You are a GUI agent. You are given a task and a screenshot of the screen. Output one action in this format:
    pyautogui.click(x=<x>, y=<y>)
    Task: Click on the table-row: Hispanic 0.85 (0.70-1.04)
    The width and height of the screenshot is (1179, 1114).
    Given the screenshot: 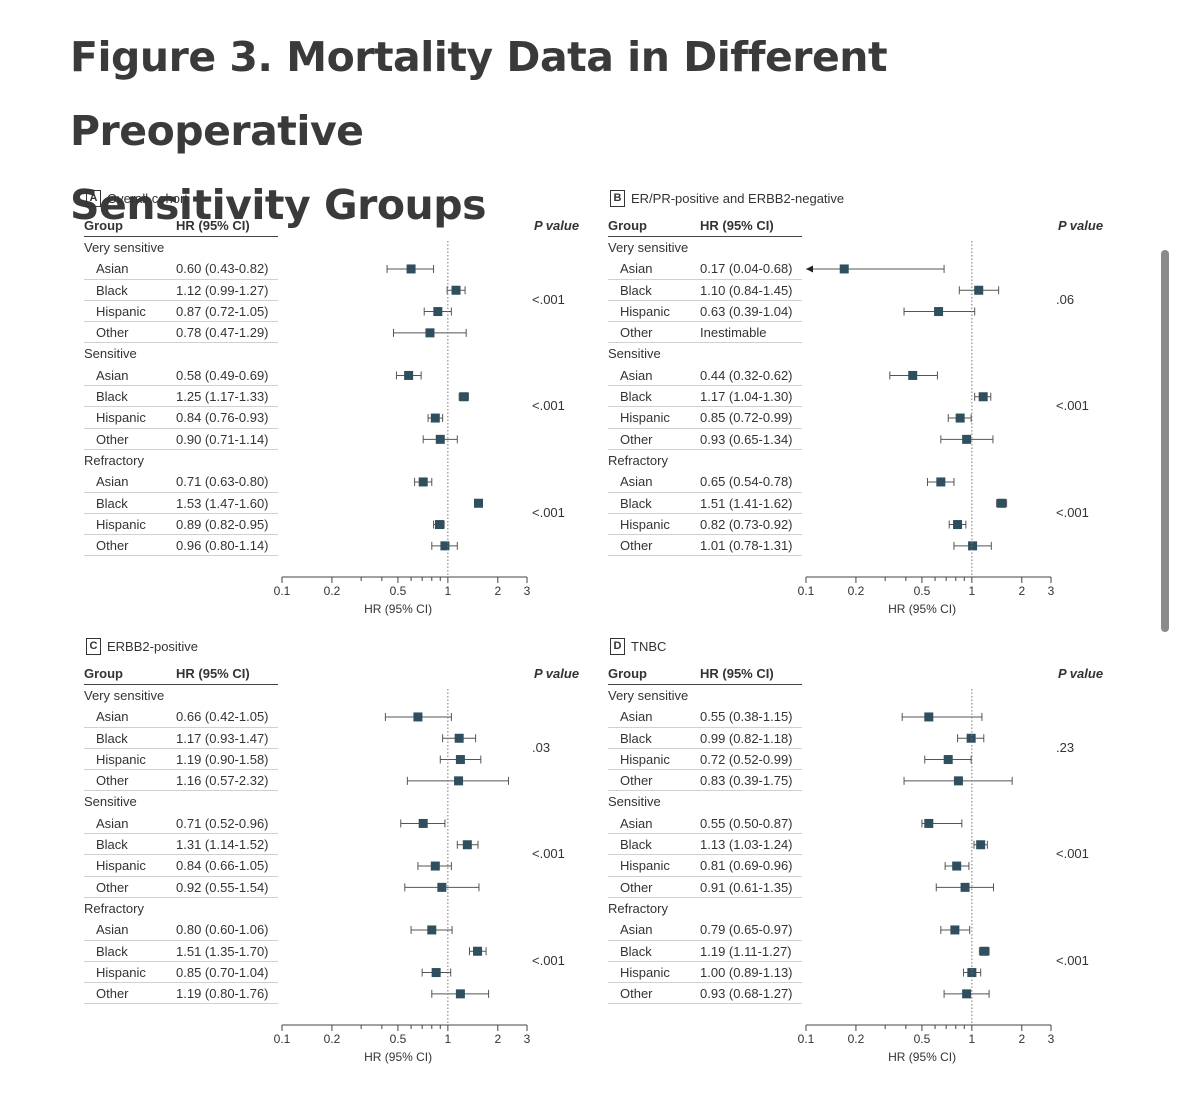 What is the action you would take?
    pyautogui.click(x=181, y=973)
    